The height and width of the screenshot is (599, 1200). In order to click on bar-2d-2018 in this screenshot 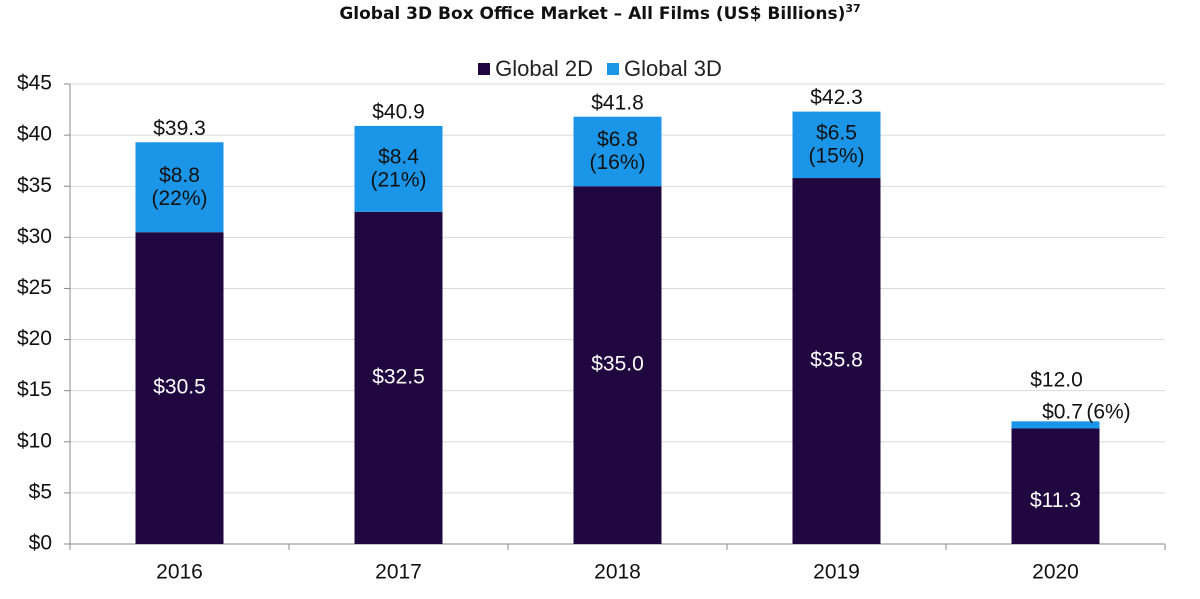, I will do `click(617, 365)`.